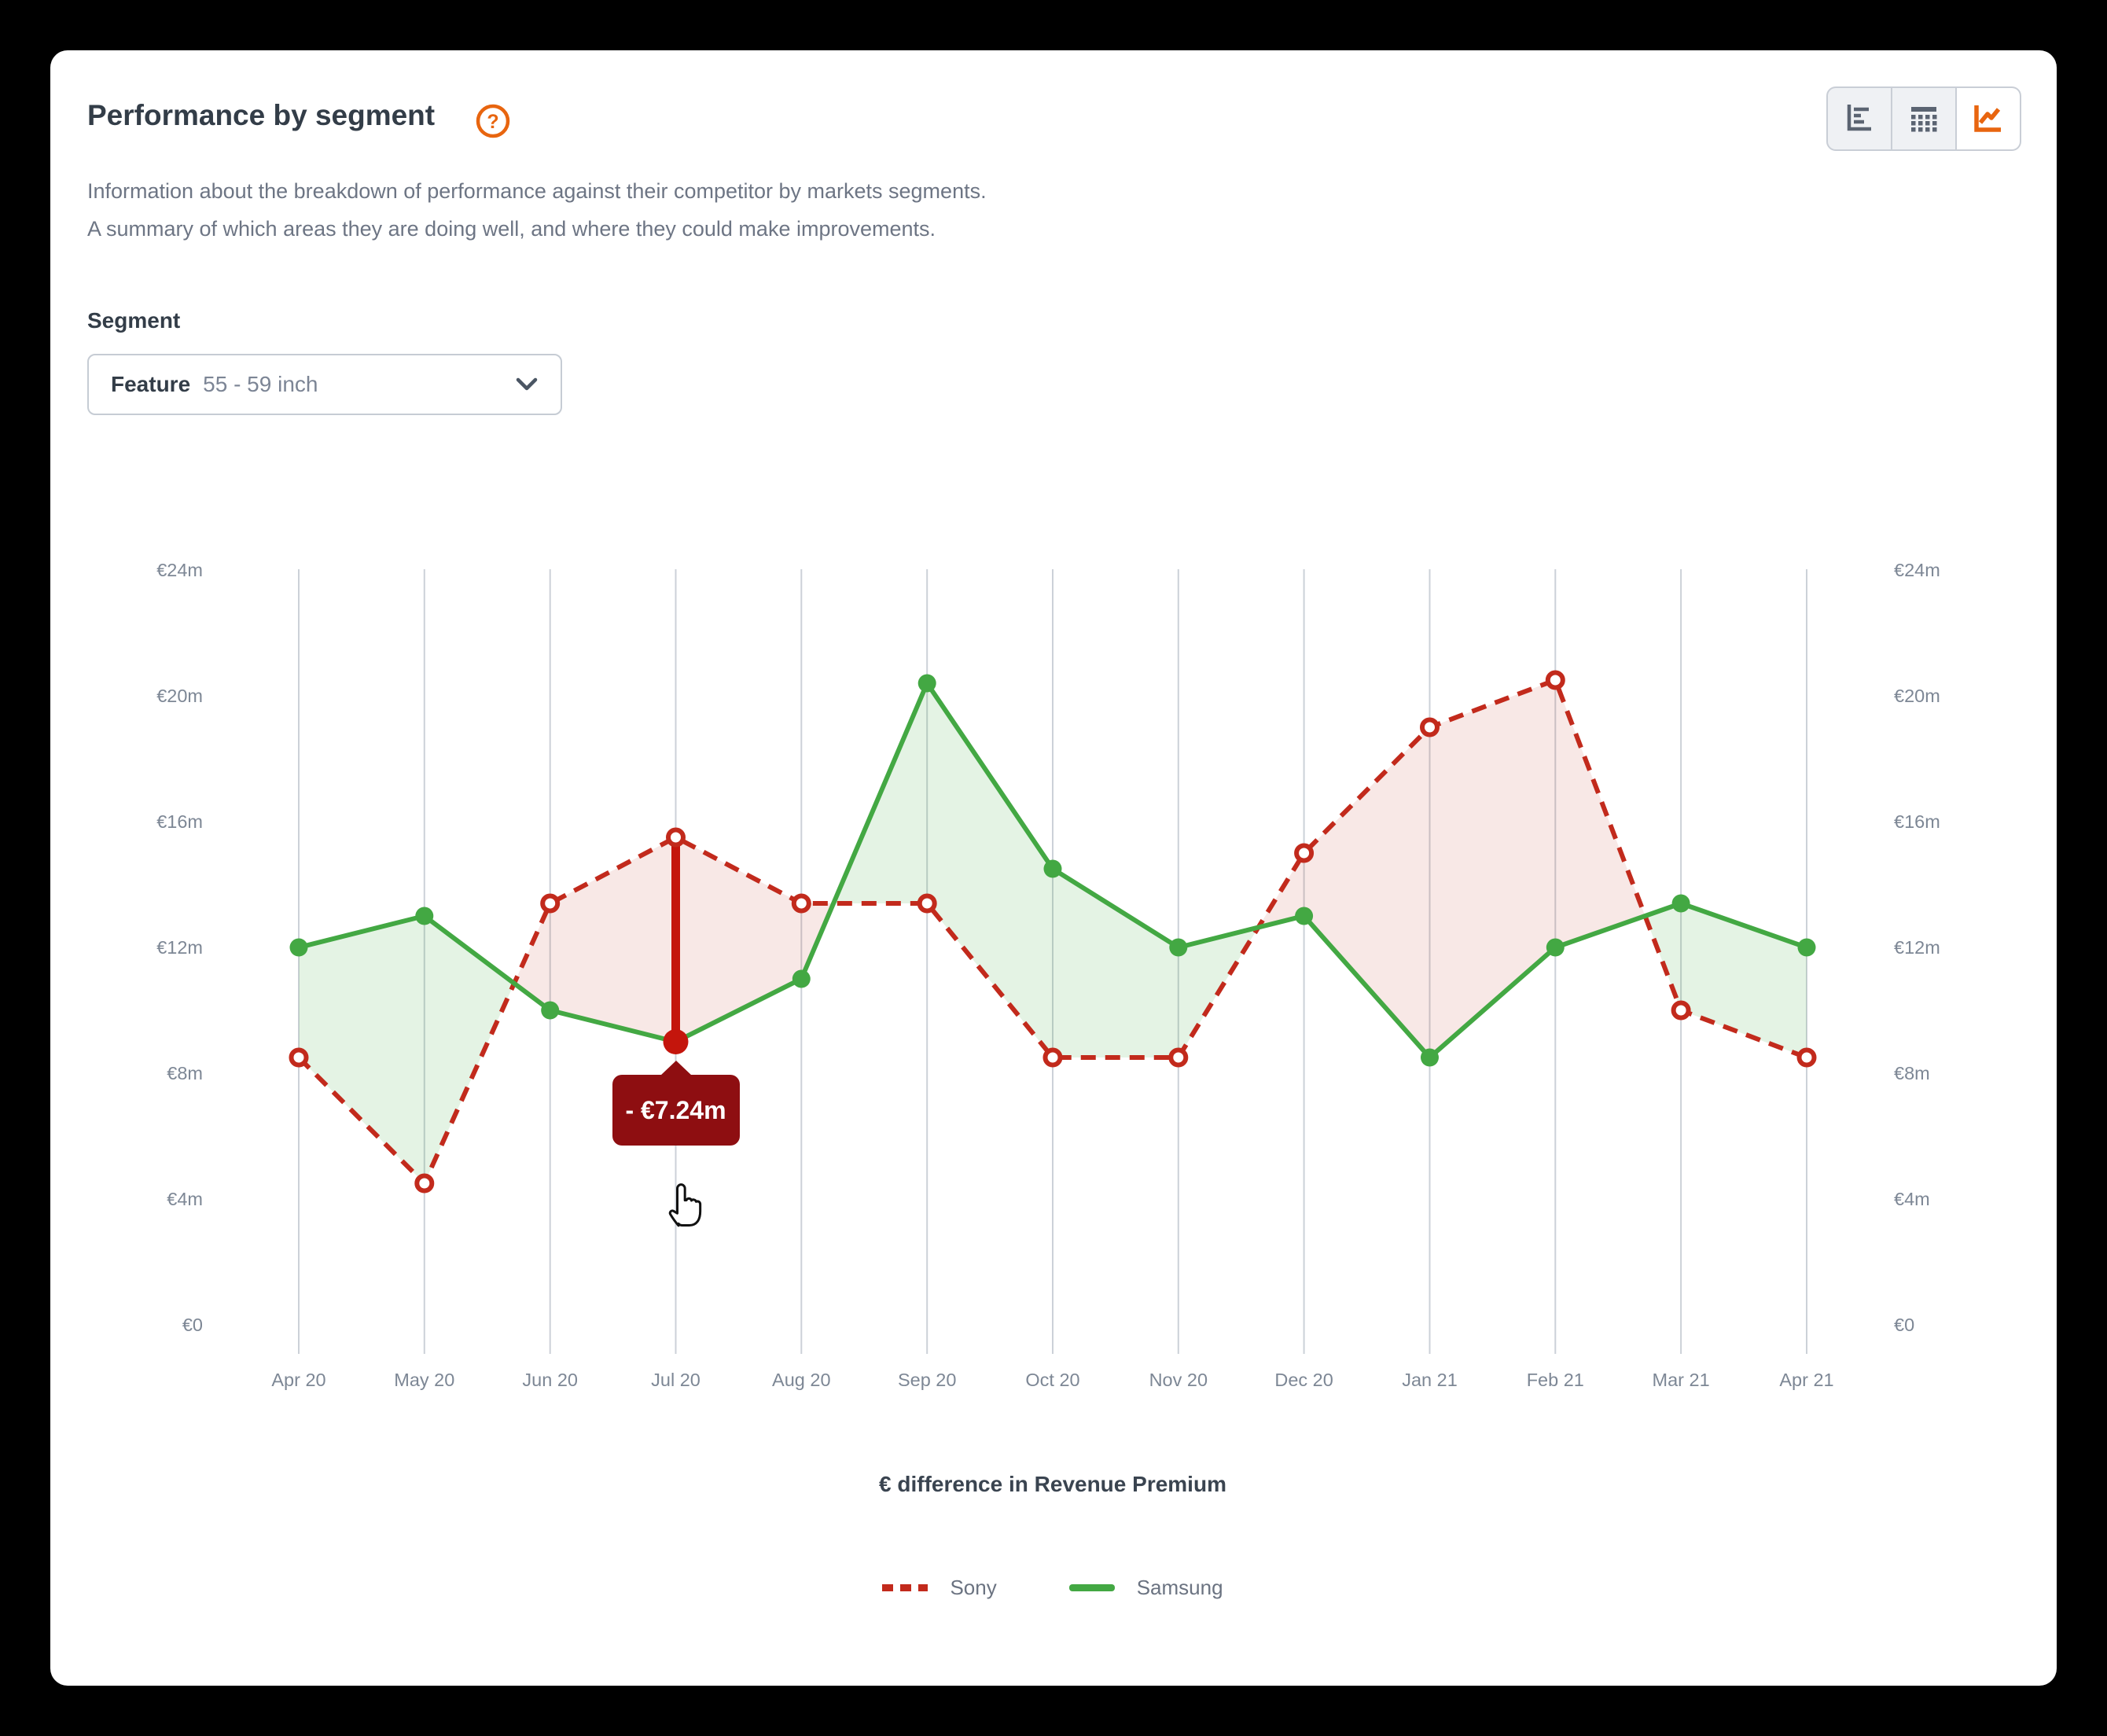 Image resolution: width=2107 pixels, height=1736 pixels. Describe the element at coordinates (676, 1041) in the screenshot. I see `highlight-point` at that location.